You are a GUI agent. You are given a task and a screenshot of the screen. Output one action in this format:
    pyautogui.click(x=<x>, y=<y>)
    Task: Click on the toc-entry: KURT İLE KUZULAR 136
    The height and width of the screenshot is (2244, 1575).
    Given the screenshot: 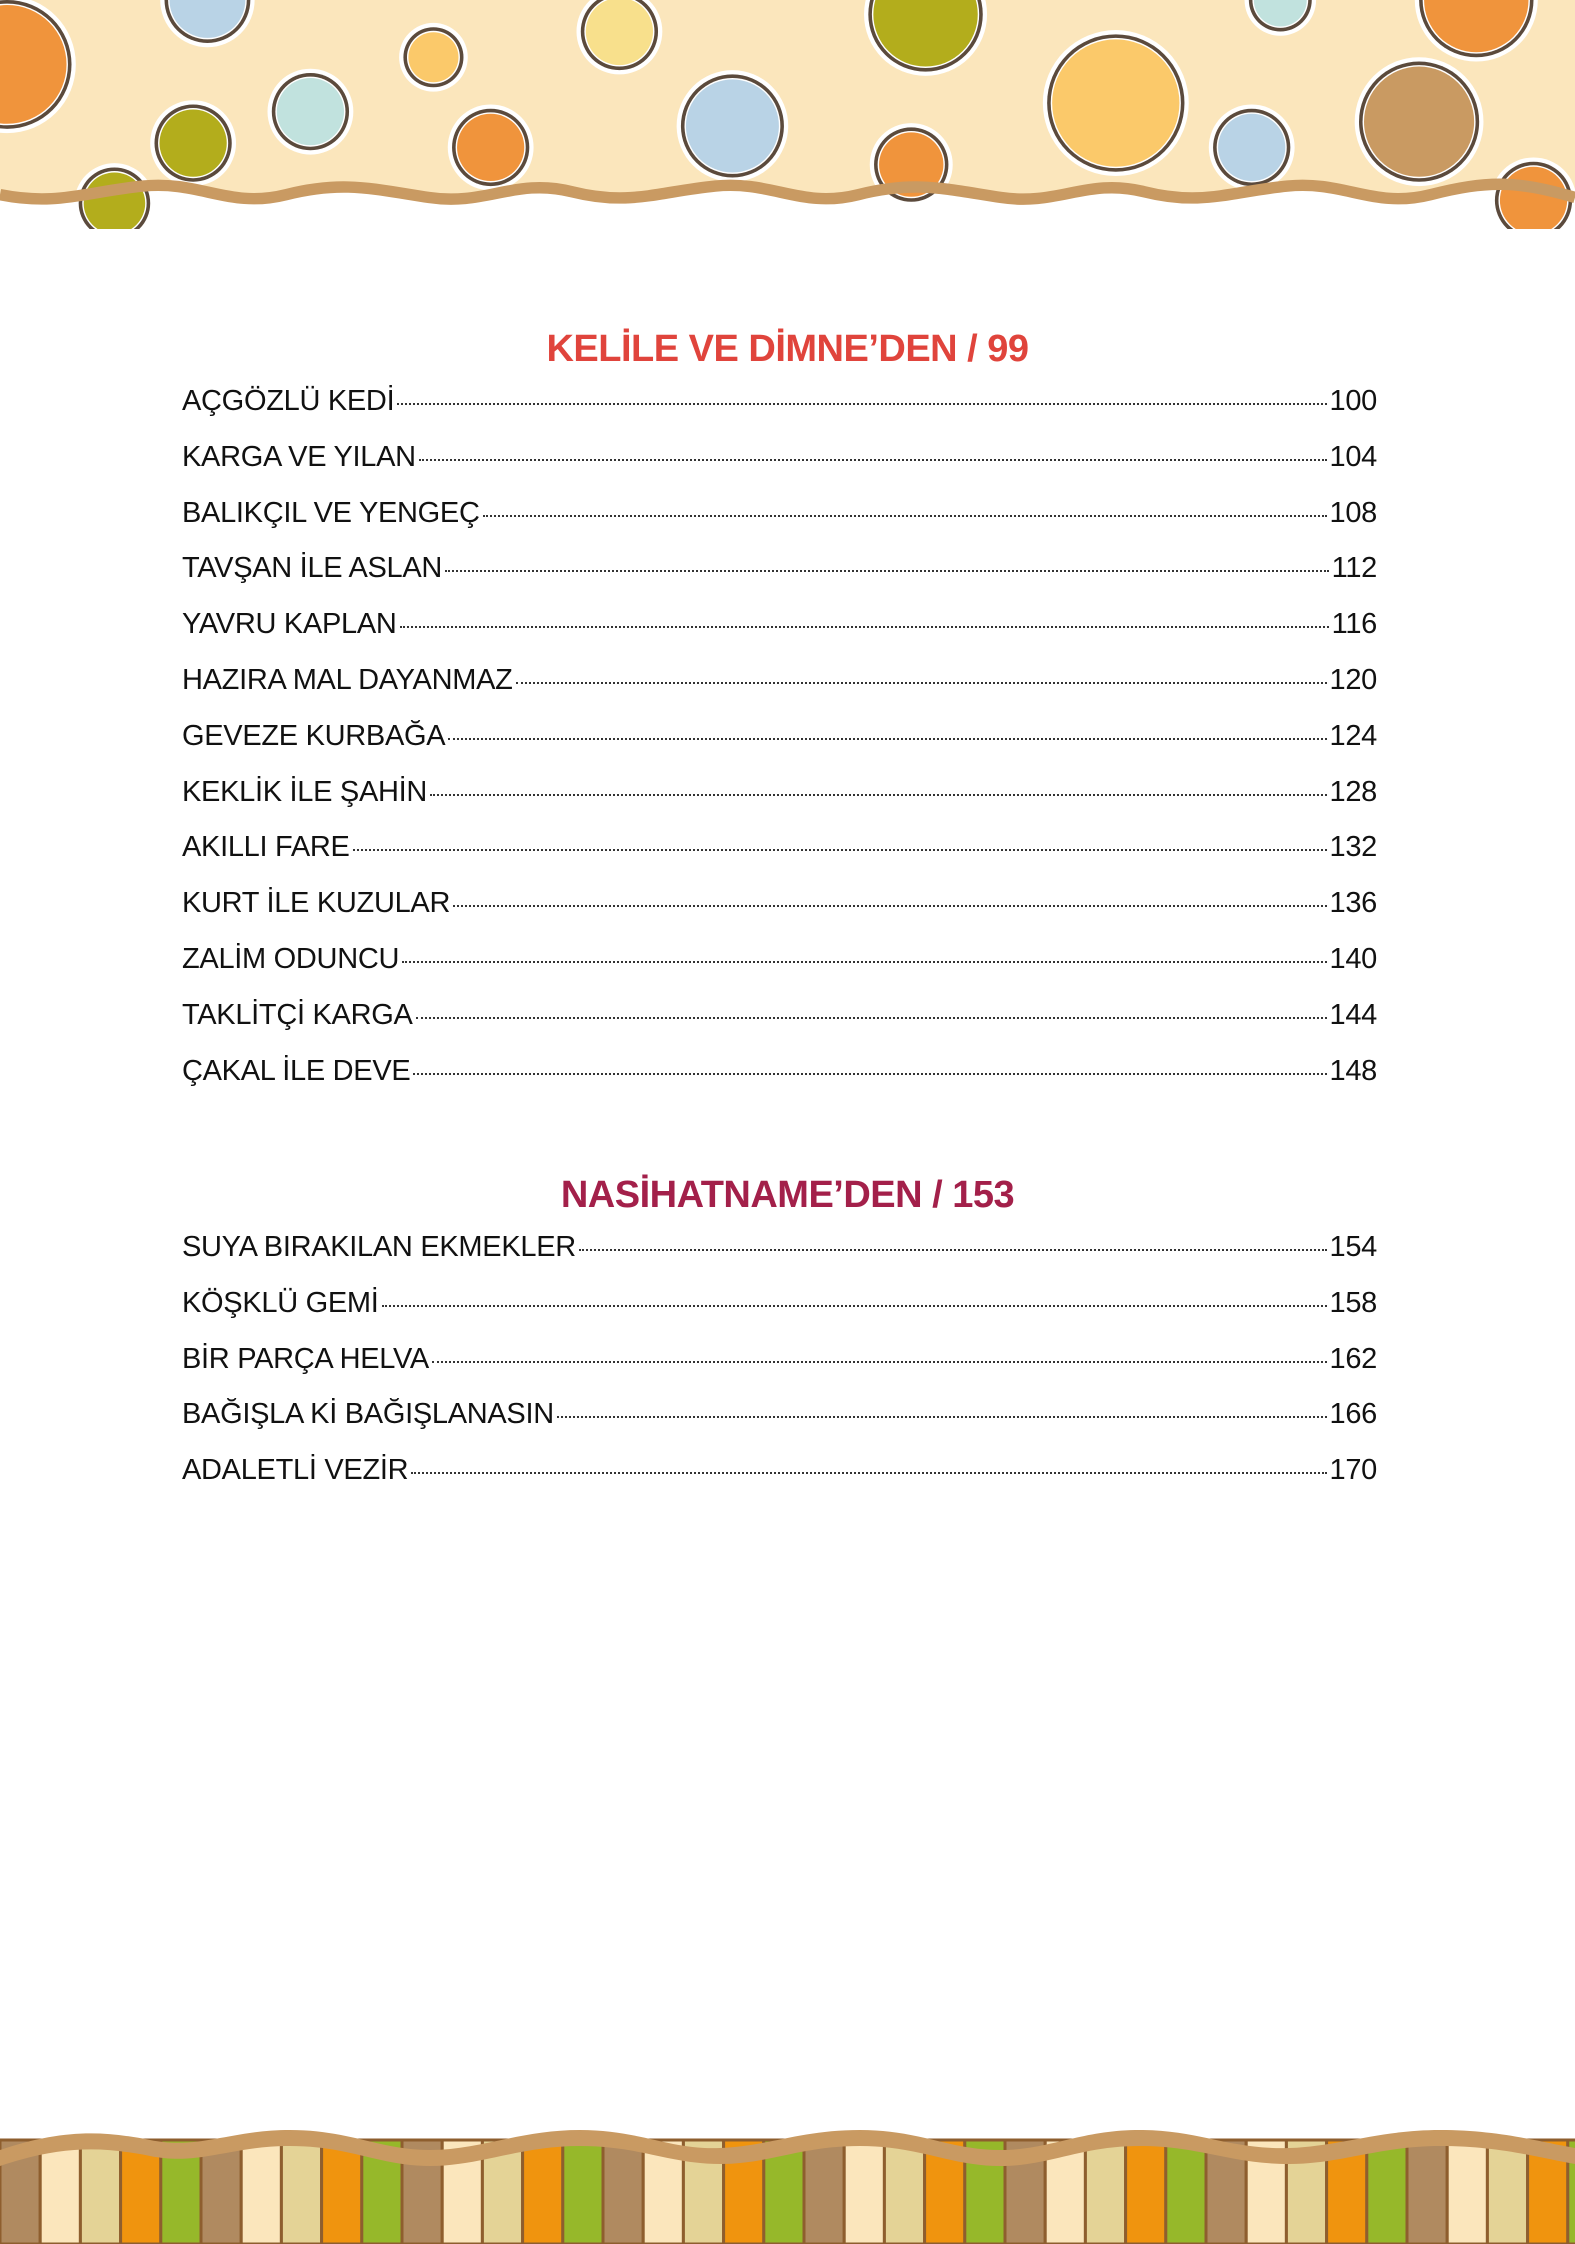 What is the action you would take?
    pyautogui.click(x=779, y=915)
    